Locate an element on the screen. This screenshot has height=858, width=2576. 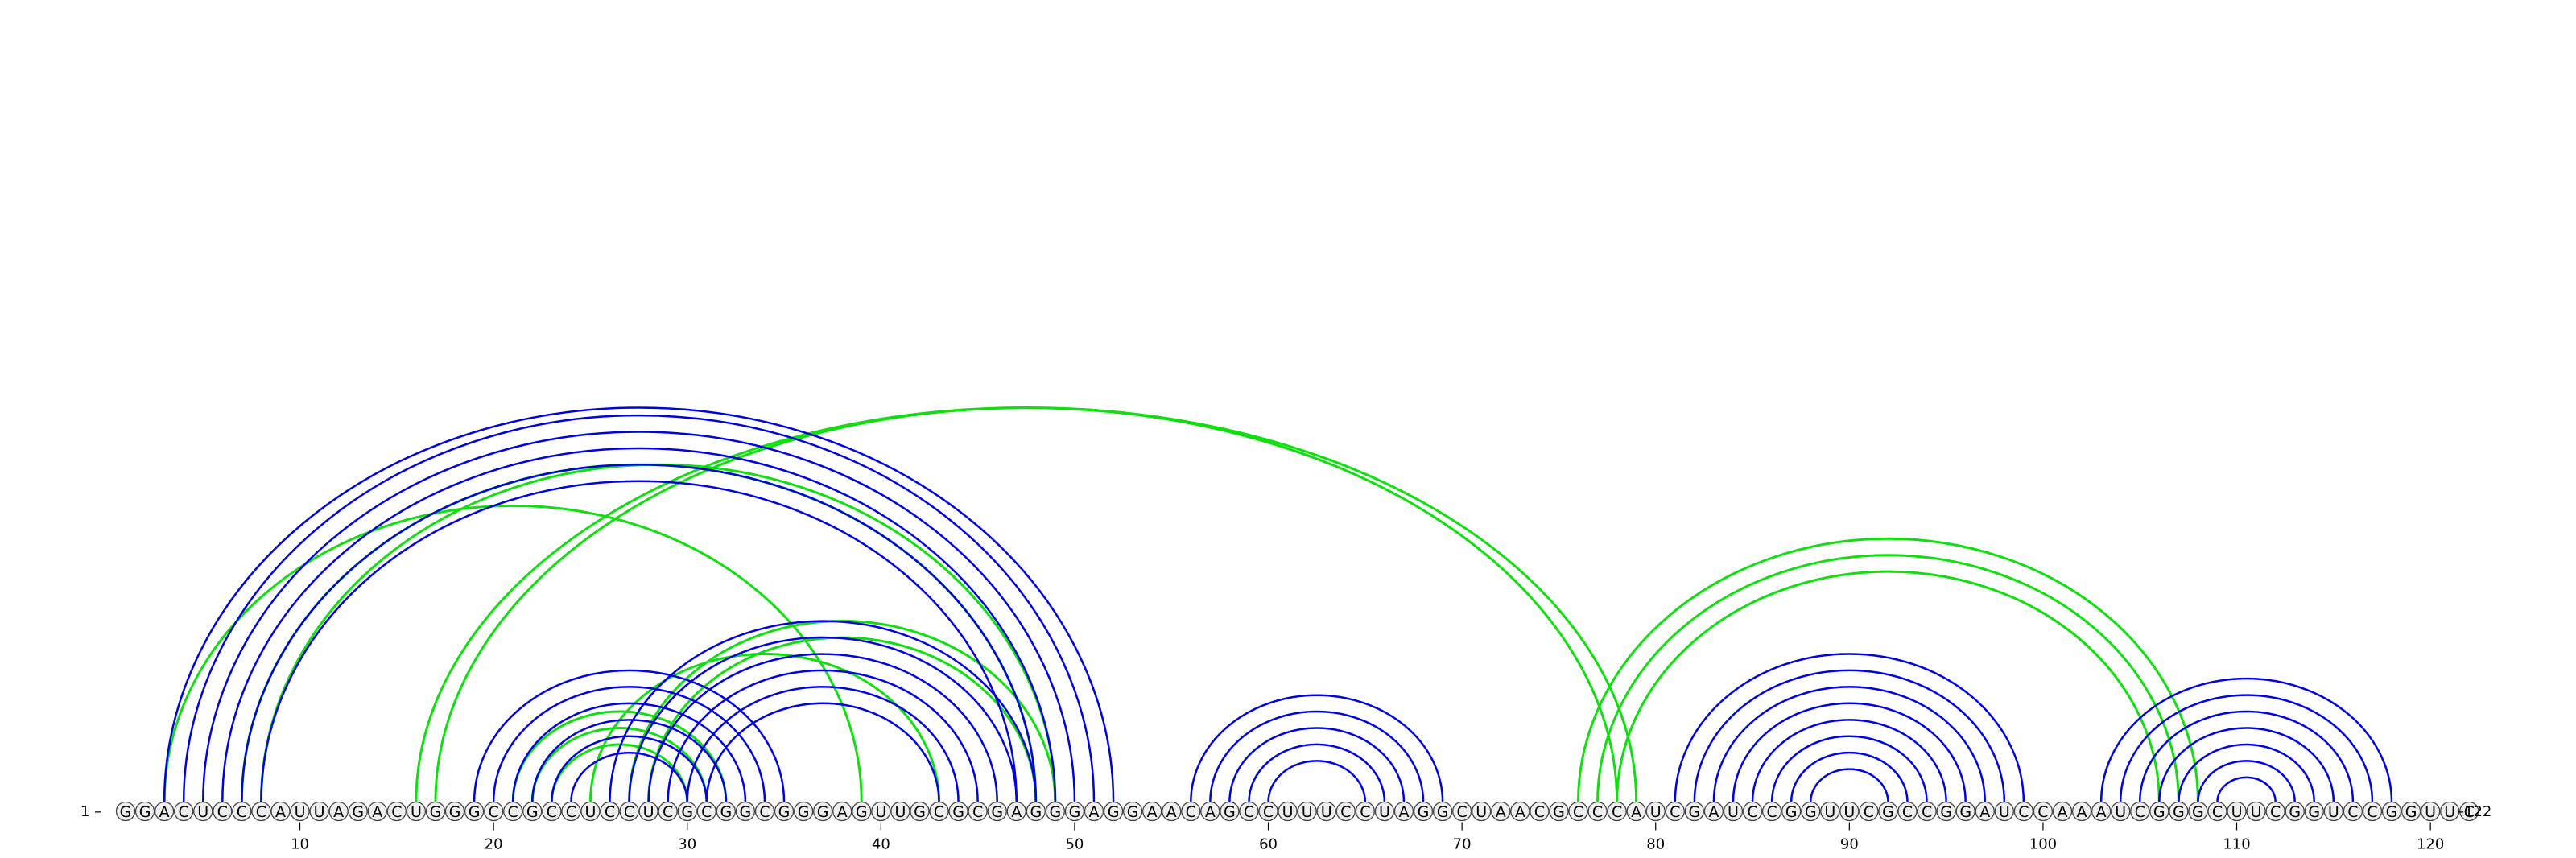
tick-label: 110 is located at coordinates (2236, 845).